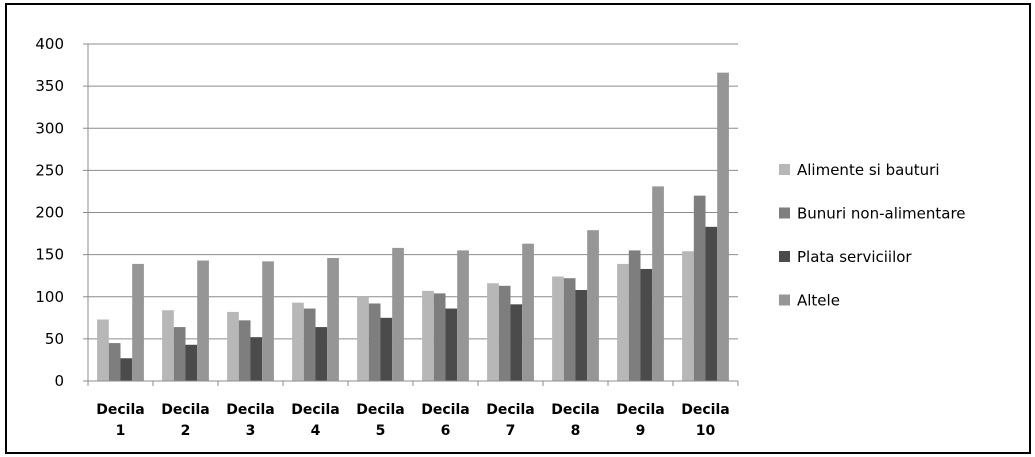  Describe the element at coordinates (641, 431) in the screenshot. I see `x-tick-label: 9` at that location.